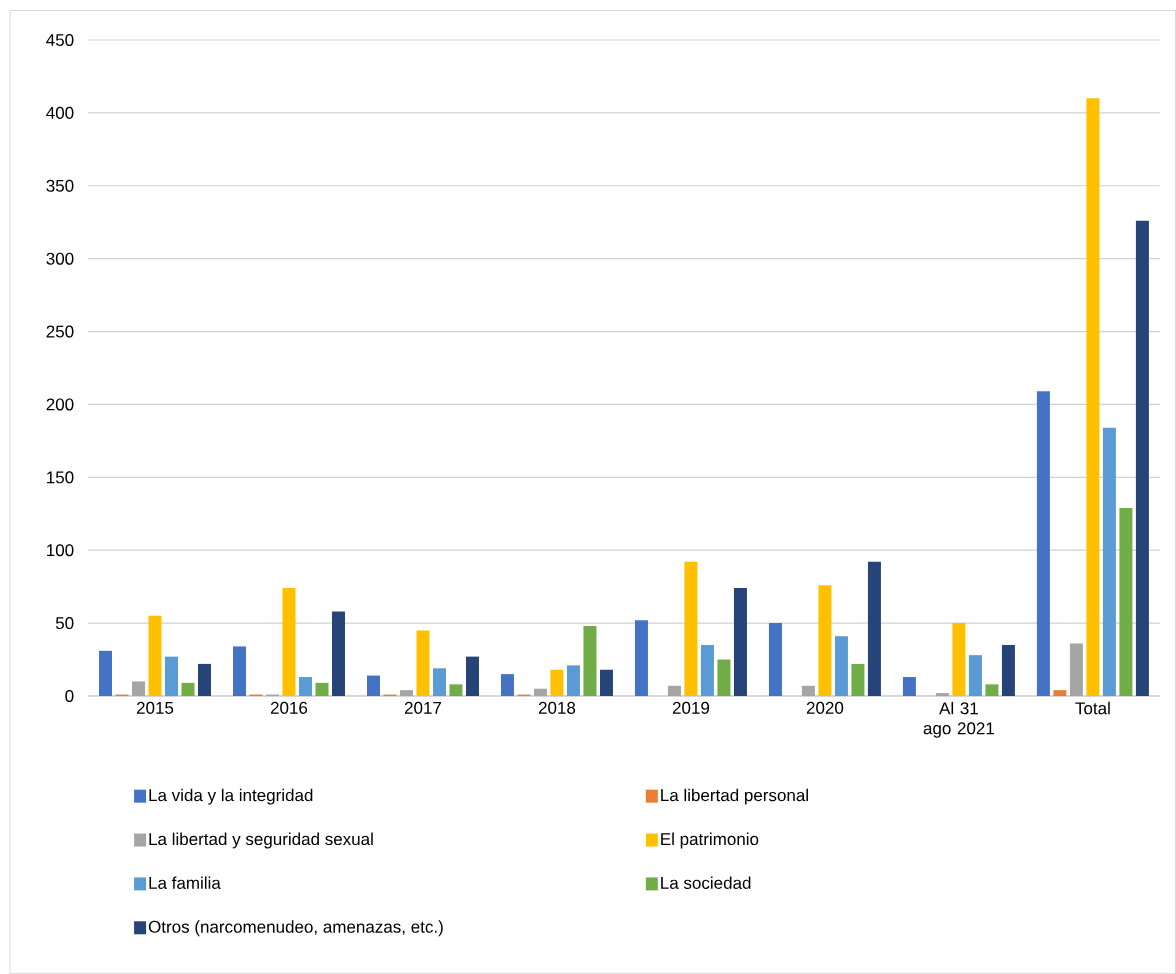 The height and width of the screenshot is (974, 1176). Describe the element at coordinates (155, 707) in the screenshot. I see `x-tick-label: 2015` at that location.